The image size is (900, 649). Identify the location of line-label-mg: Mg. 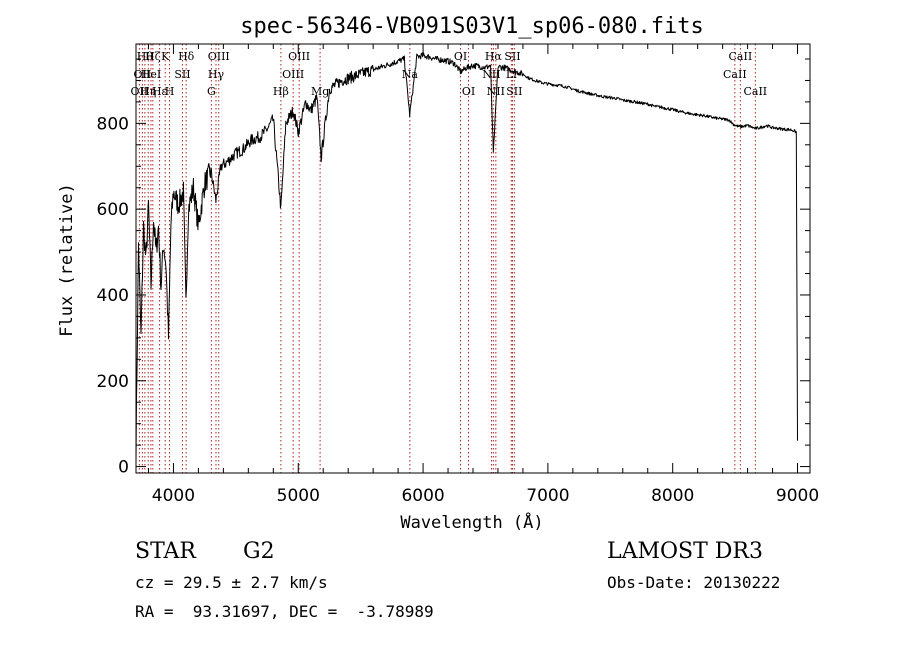
(320, 91).